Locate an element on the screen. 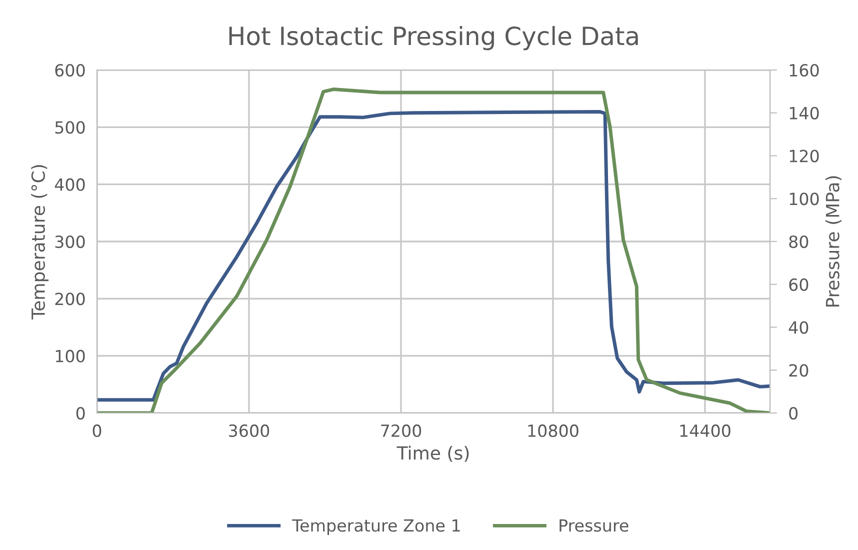 The width and height of the screenshot is (858, 550). y2-tick-label: 0 is located at coordinates (793, 413).